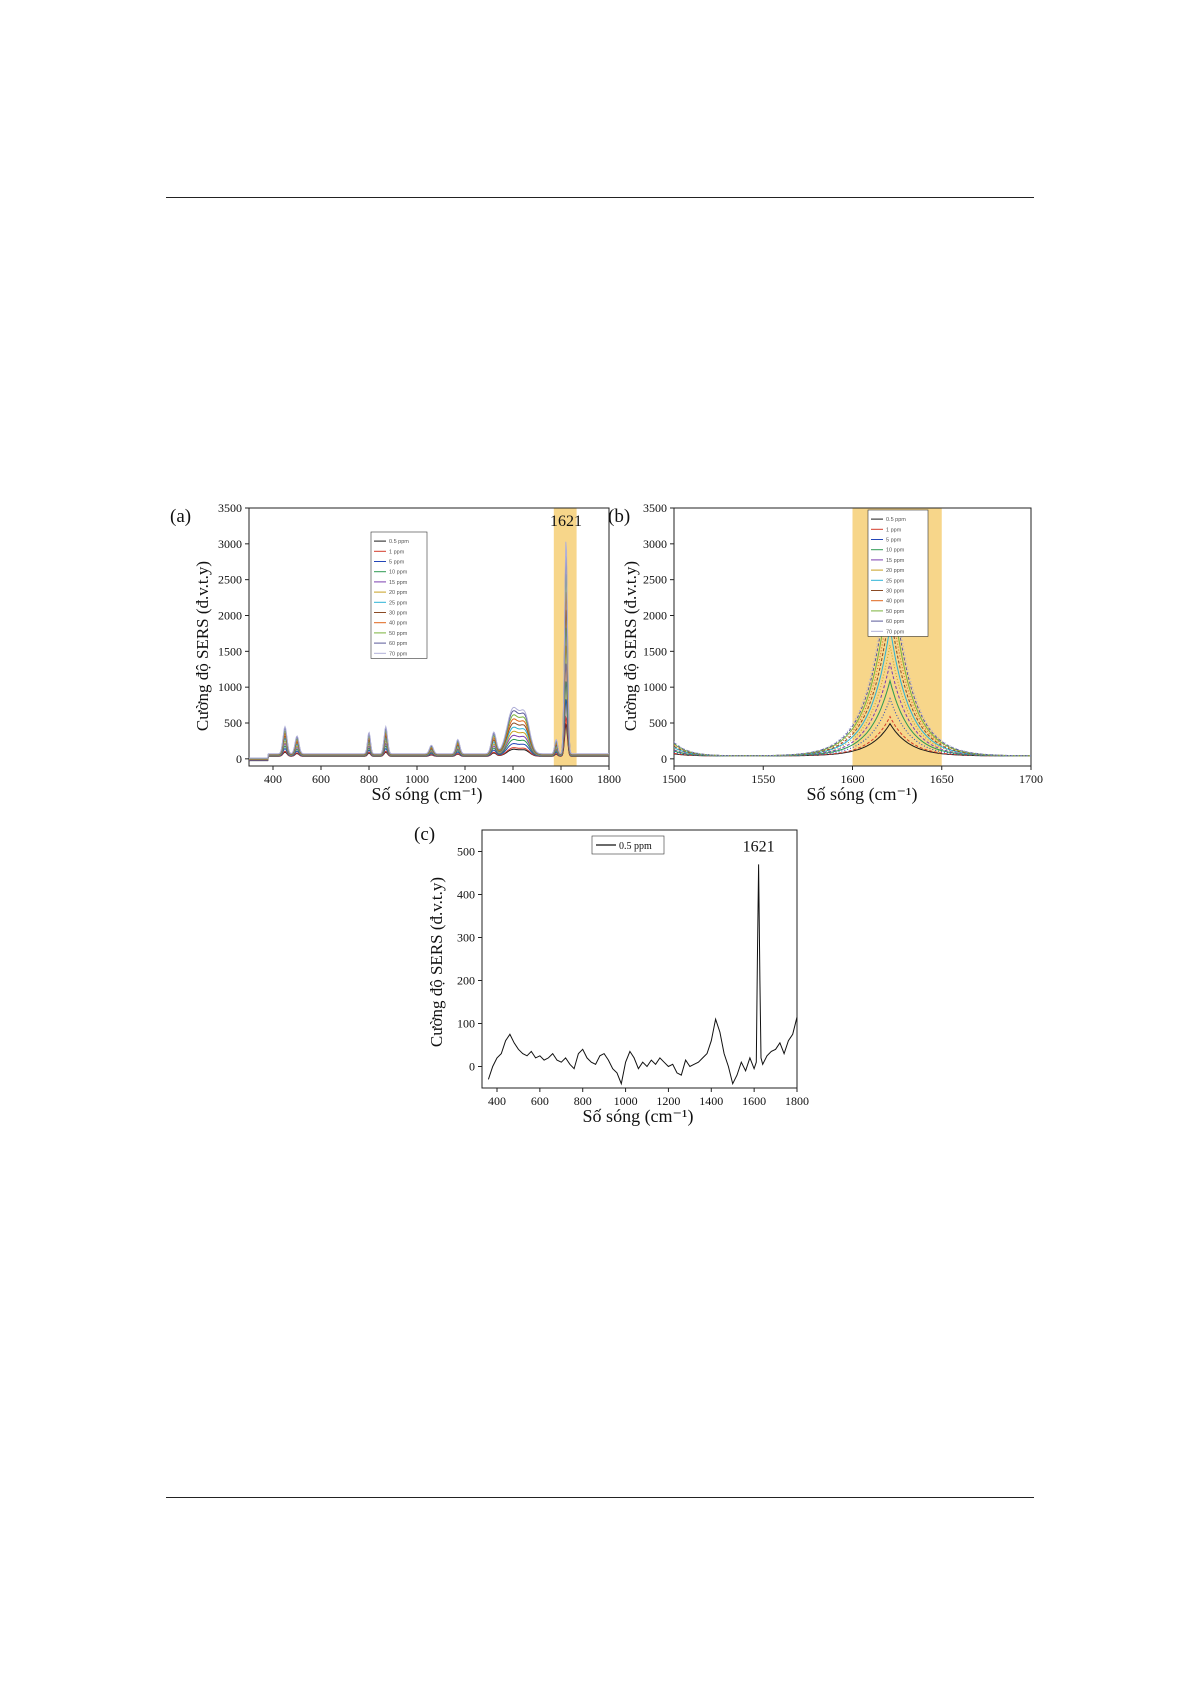  I want to click on legend-label-b-8: 40 ppm, so click(895, 602).